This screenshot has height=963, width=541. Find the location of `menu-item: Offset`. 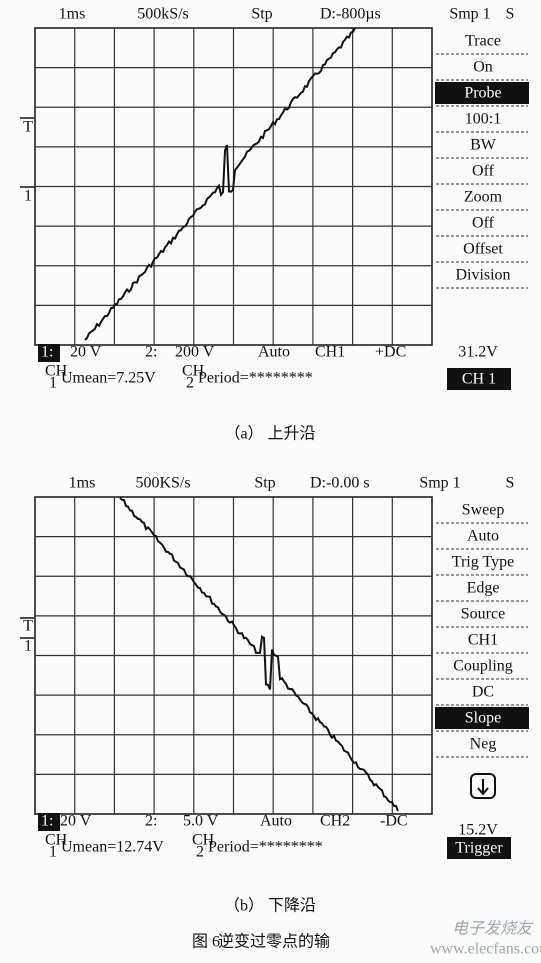

menu-item: Offset is located at coordinates (483, 249).